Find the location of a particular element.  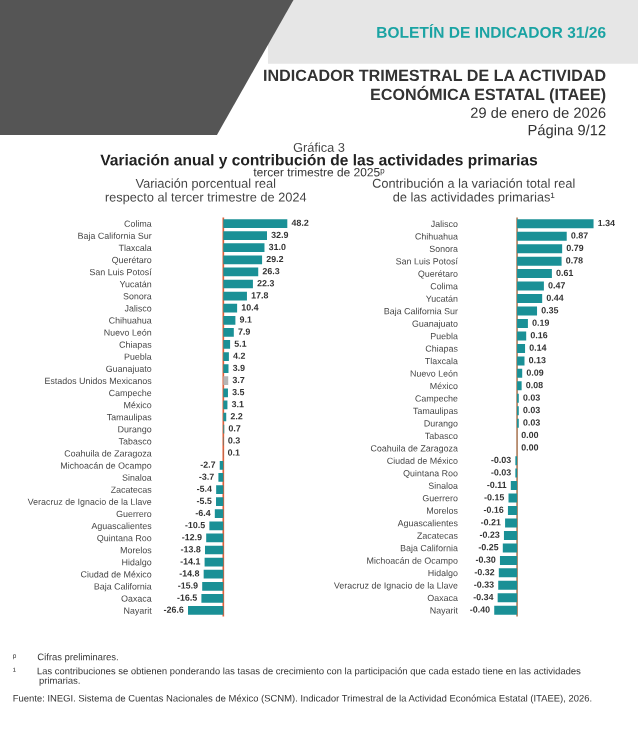

text: INDICADOR TRIMESTRAL DE LA ACTIVIDAD ECONÓMICA ESTATAL (ITAEE) is located at coordinates (435, 86).